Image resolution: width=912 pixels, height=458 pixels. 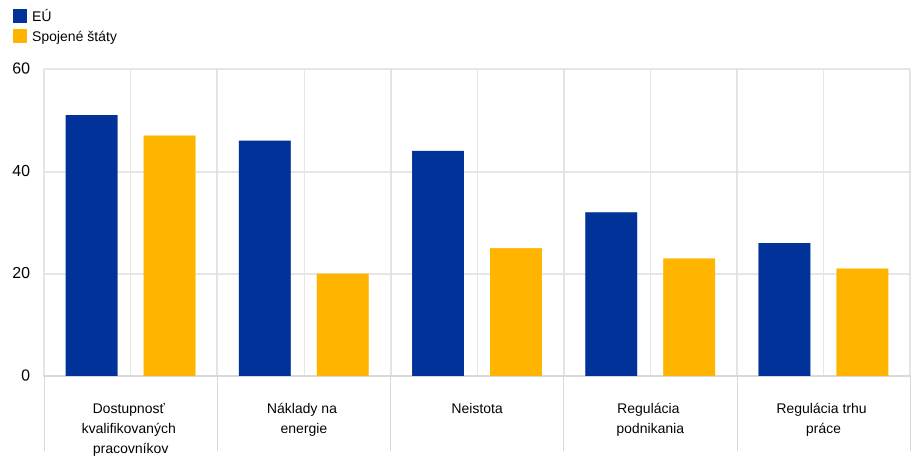 What do you see at coordinates (823, 418) in the screenshot?
I see `x-tick-label: Regulácia trhu práce` at bounding box center [823, 418].